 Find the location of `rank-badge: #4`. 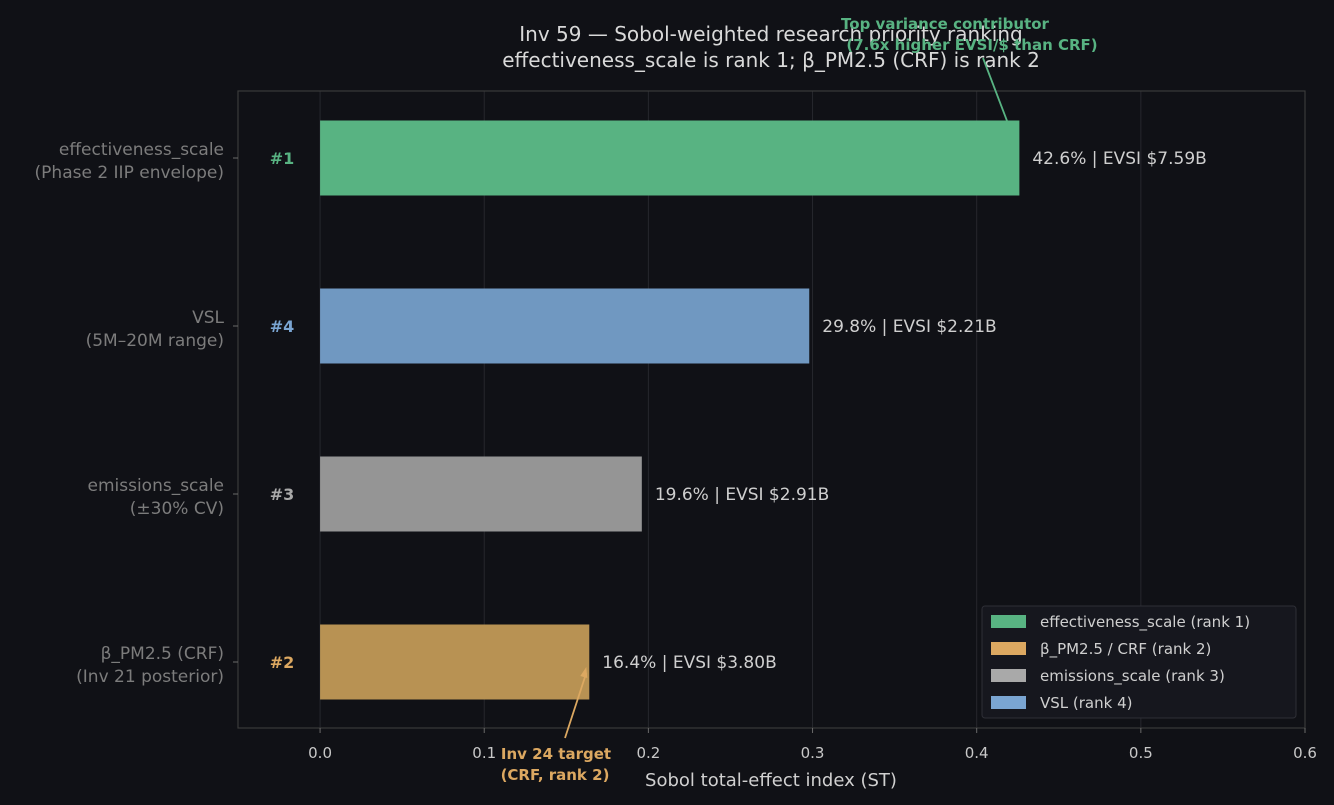

rank-badge: #4 is located at coordinates (282, 326).